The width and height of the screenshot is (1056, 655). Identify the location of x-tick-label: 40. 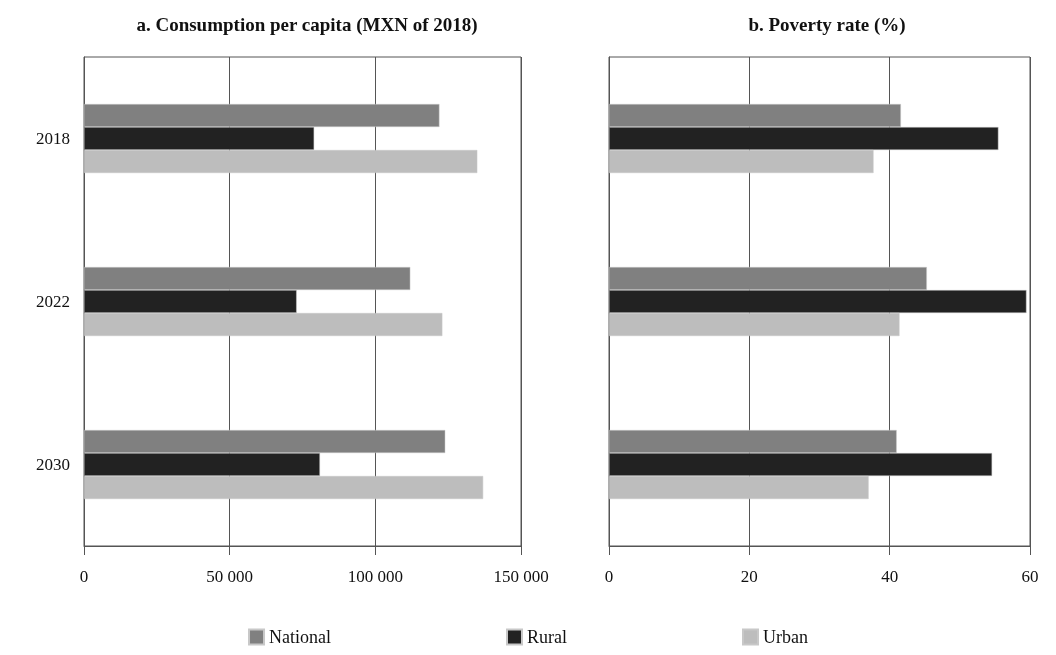
(890, 576).